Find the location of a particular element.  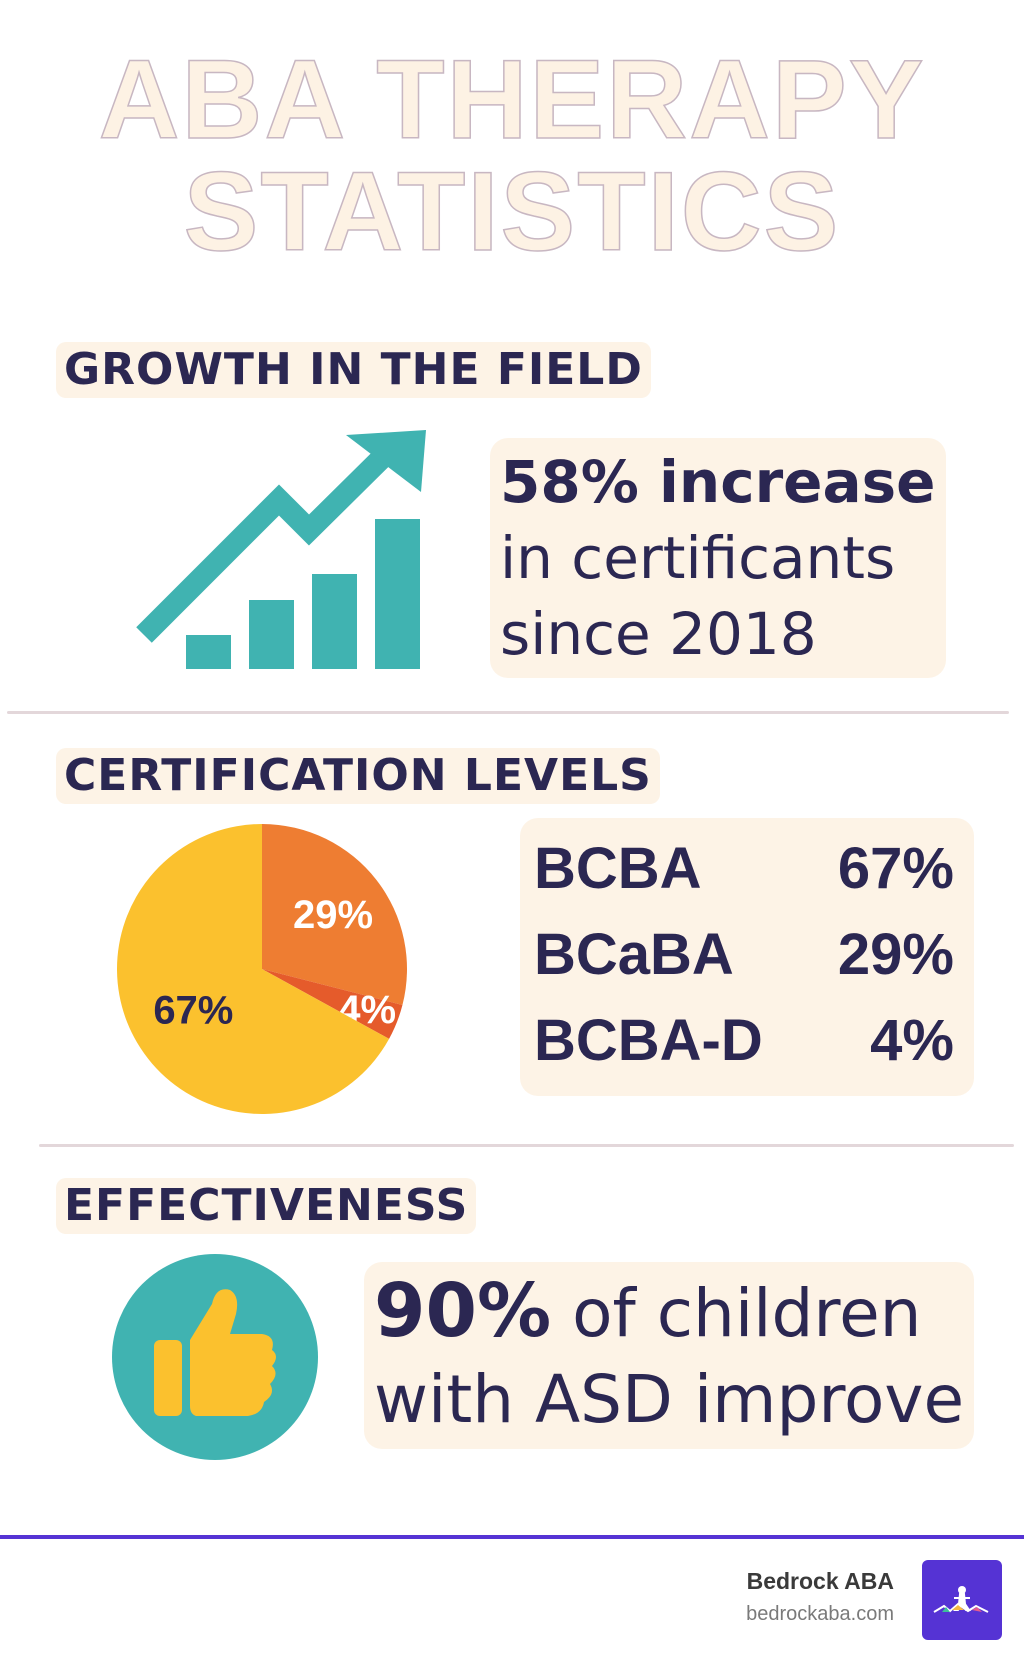

footer-brand: Bedrock ABA bedrockaba.com is located at coordinates (820, 1597).